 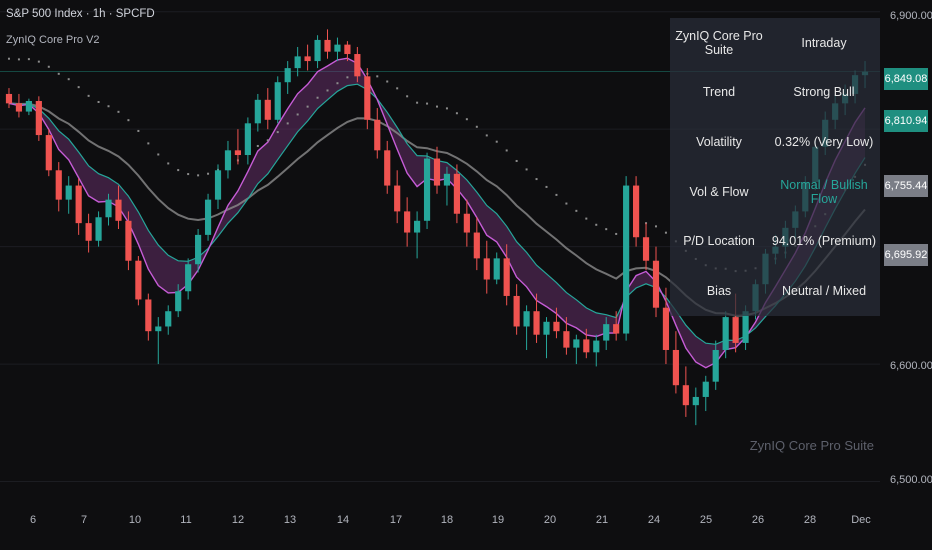 What do you see at coordinates (775, 192) in the screenshot?
I see `table-row: Vol & Flow Normal / Bullish Flow` at bounding box center [775, 192].